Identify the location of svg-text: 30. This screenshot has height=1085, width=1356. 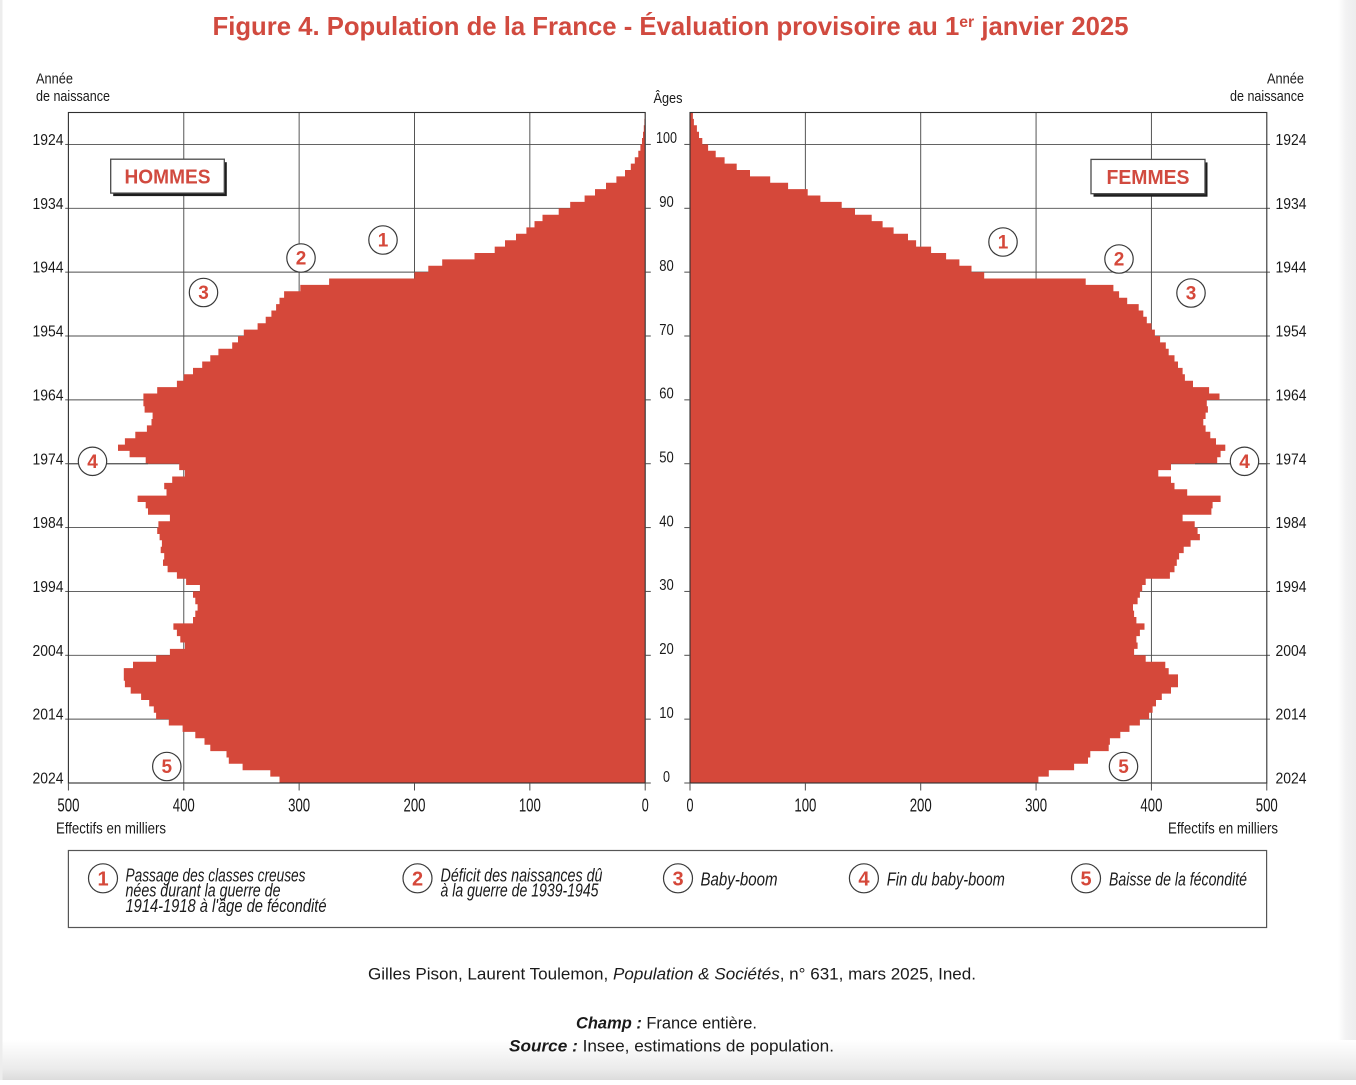
(666, 585).